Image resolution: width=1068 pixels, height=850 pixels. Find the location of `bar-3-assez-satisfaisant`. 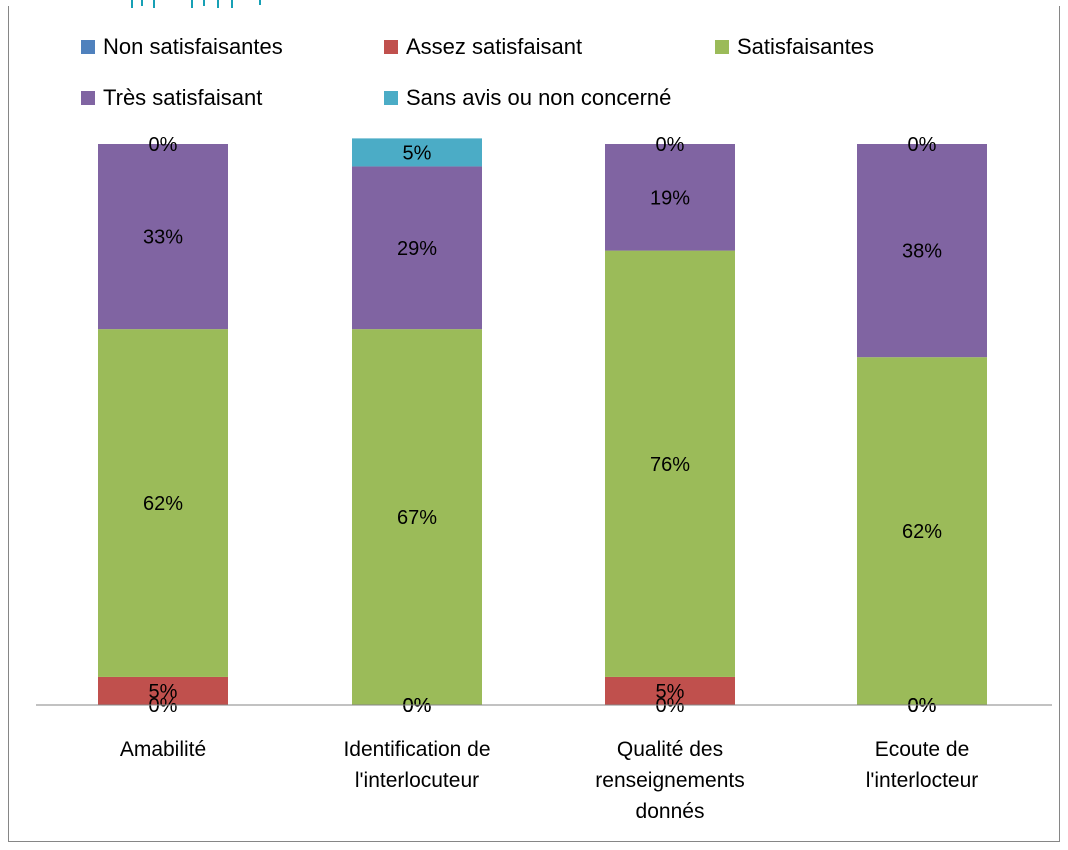

bar-3-assez-satisfaisant is located at coordinates (670, 690).